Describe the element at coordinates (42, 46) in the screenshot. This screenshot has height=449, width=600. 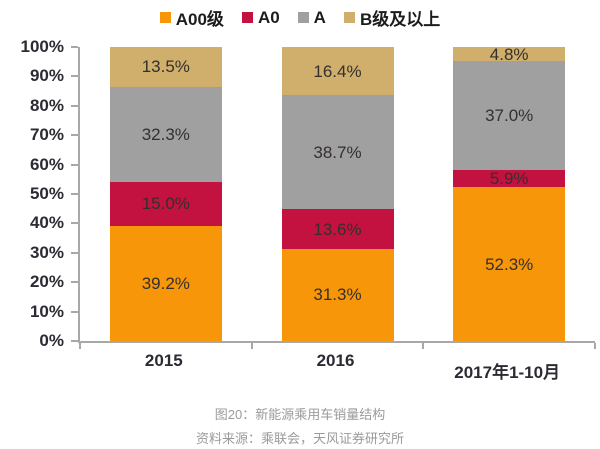
I see `y-tick-label-100: 100%` at that location.